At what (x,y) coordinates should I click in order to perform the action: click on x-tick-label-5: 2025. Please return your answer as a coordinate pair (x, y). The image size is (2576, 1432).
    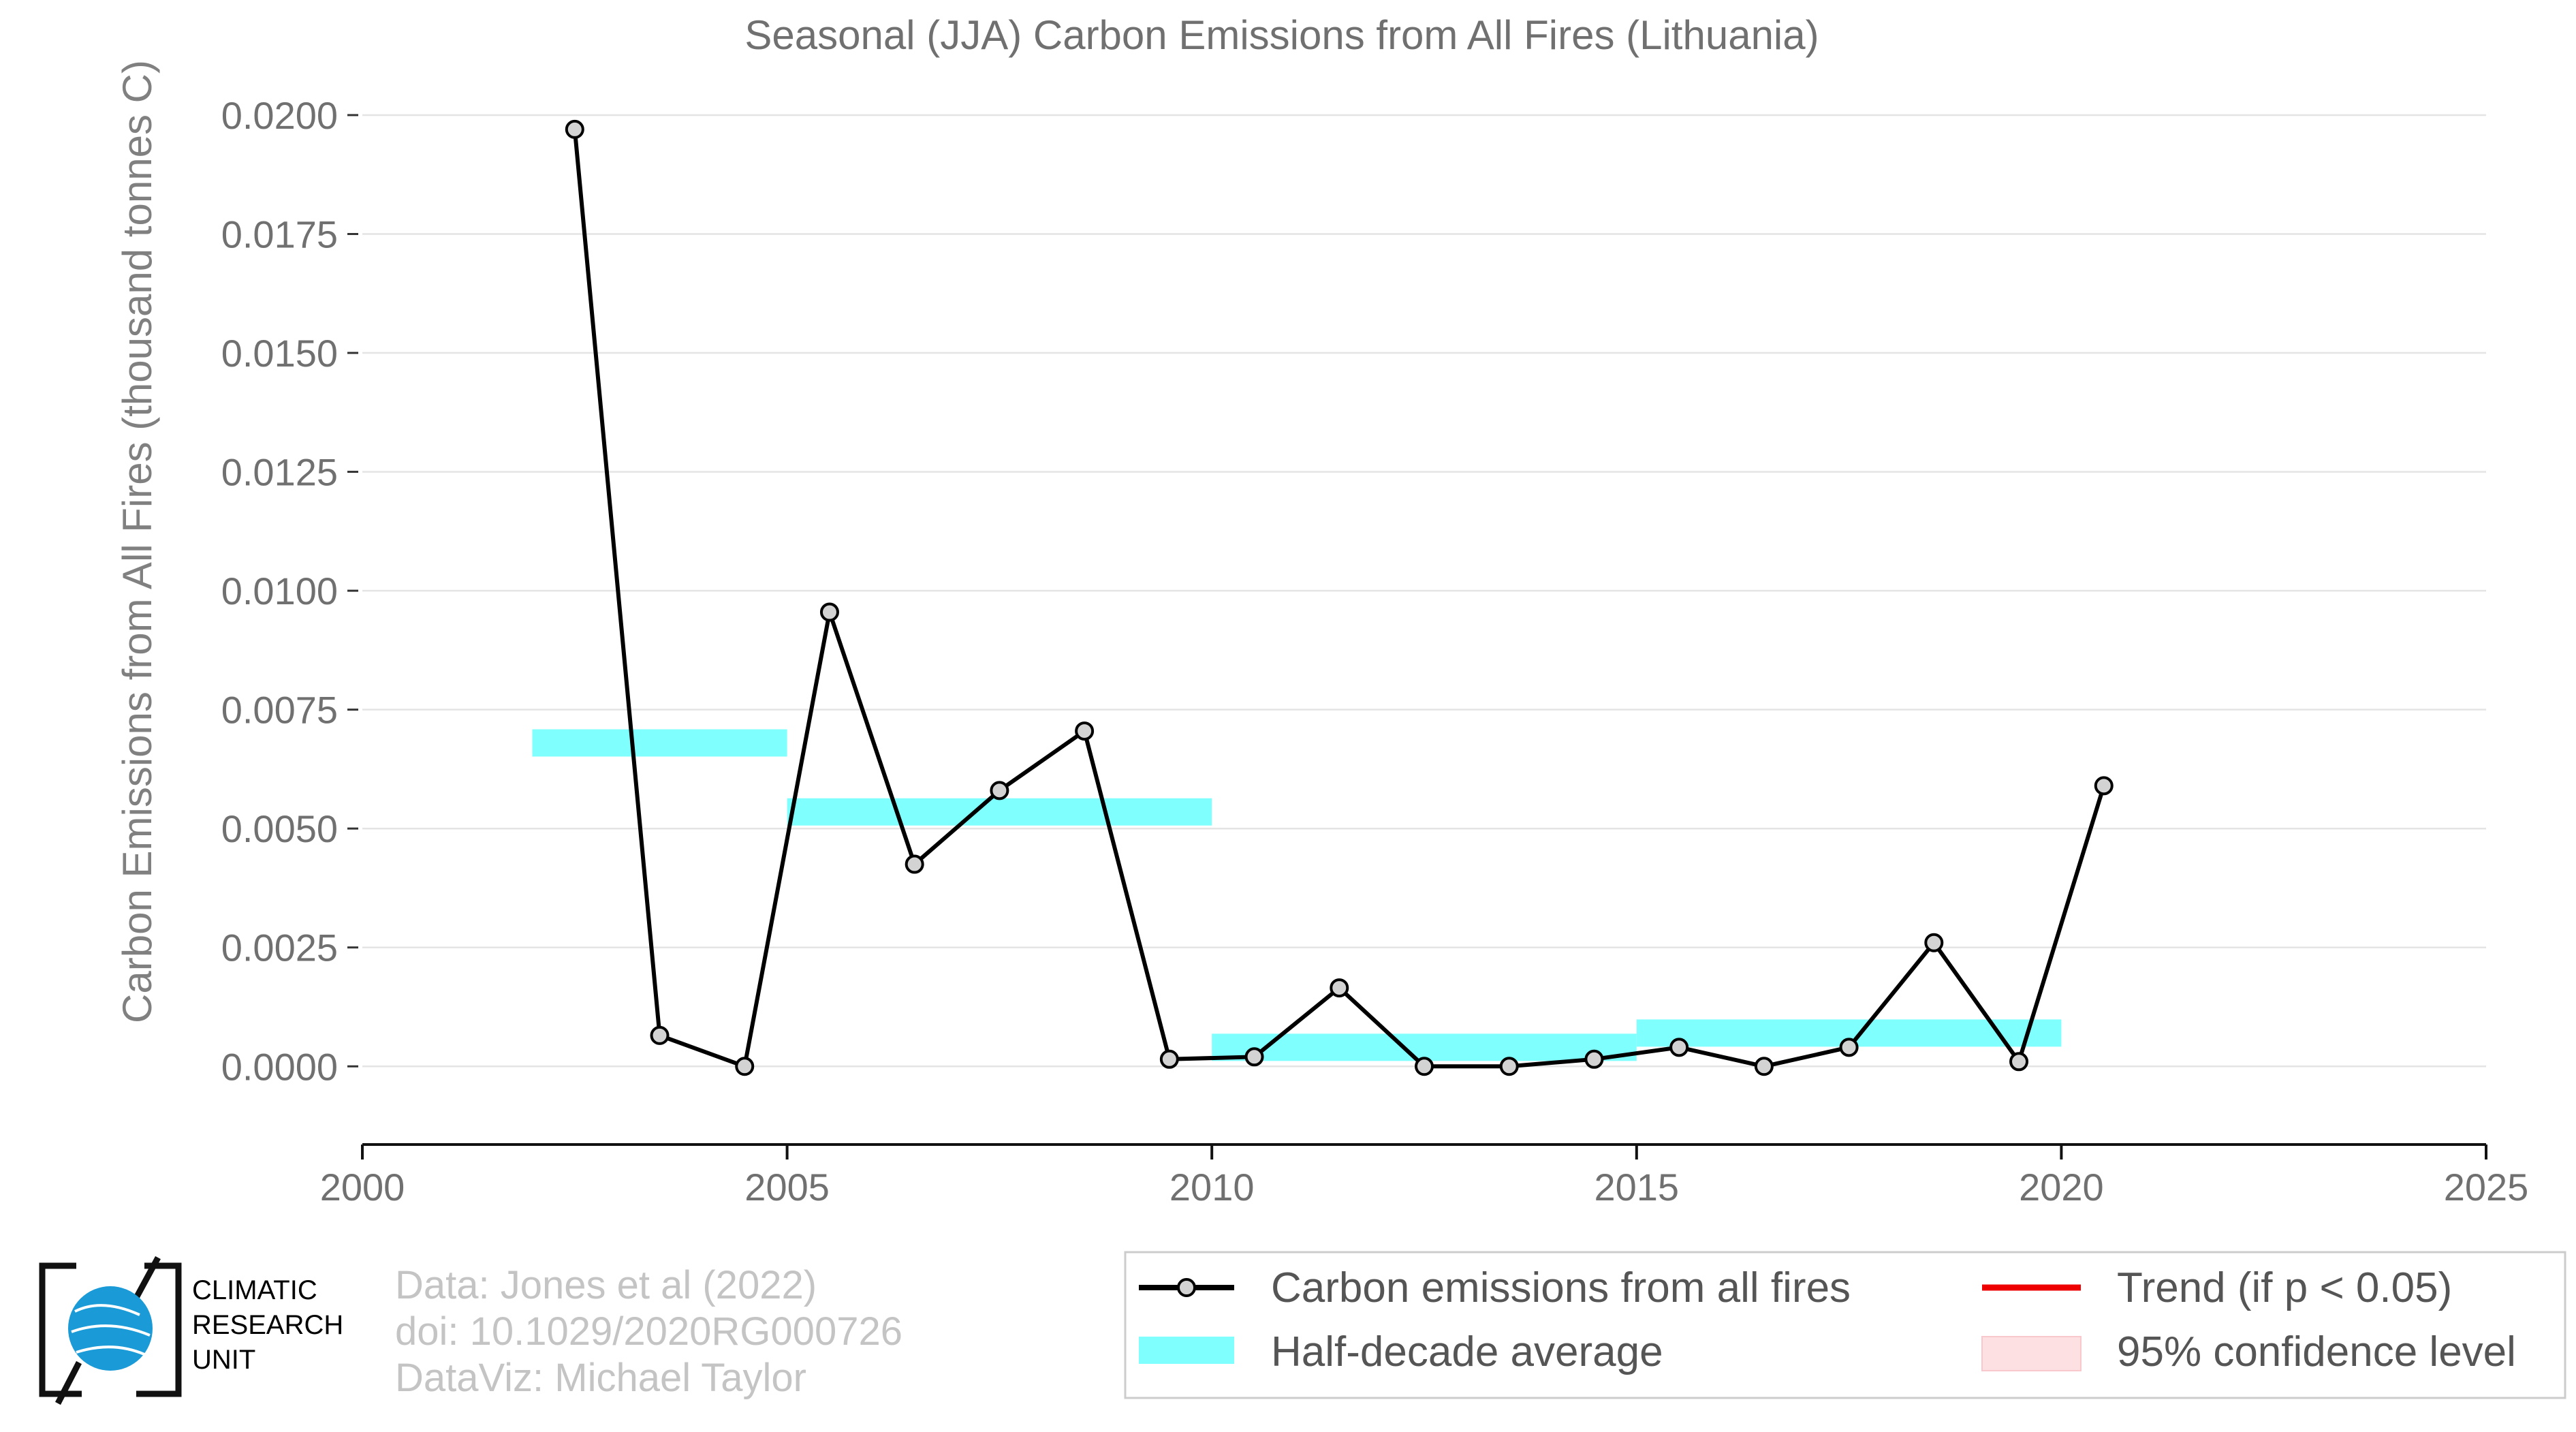
    Looking at the image, I should click on (2486, 1187).